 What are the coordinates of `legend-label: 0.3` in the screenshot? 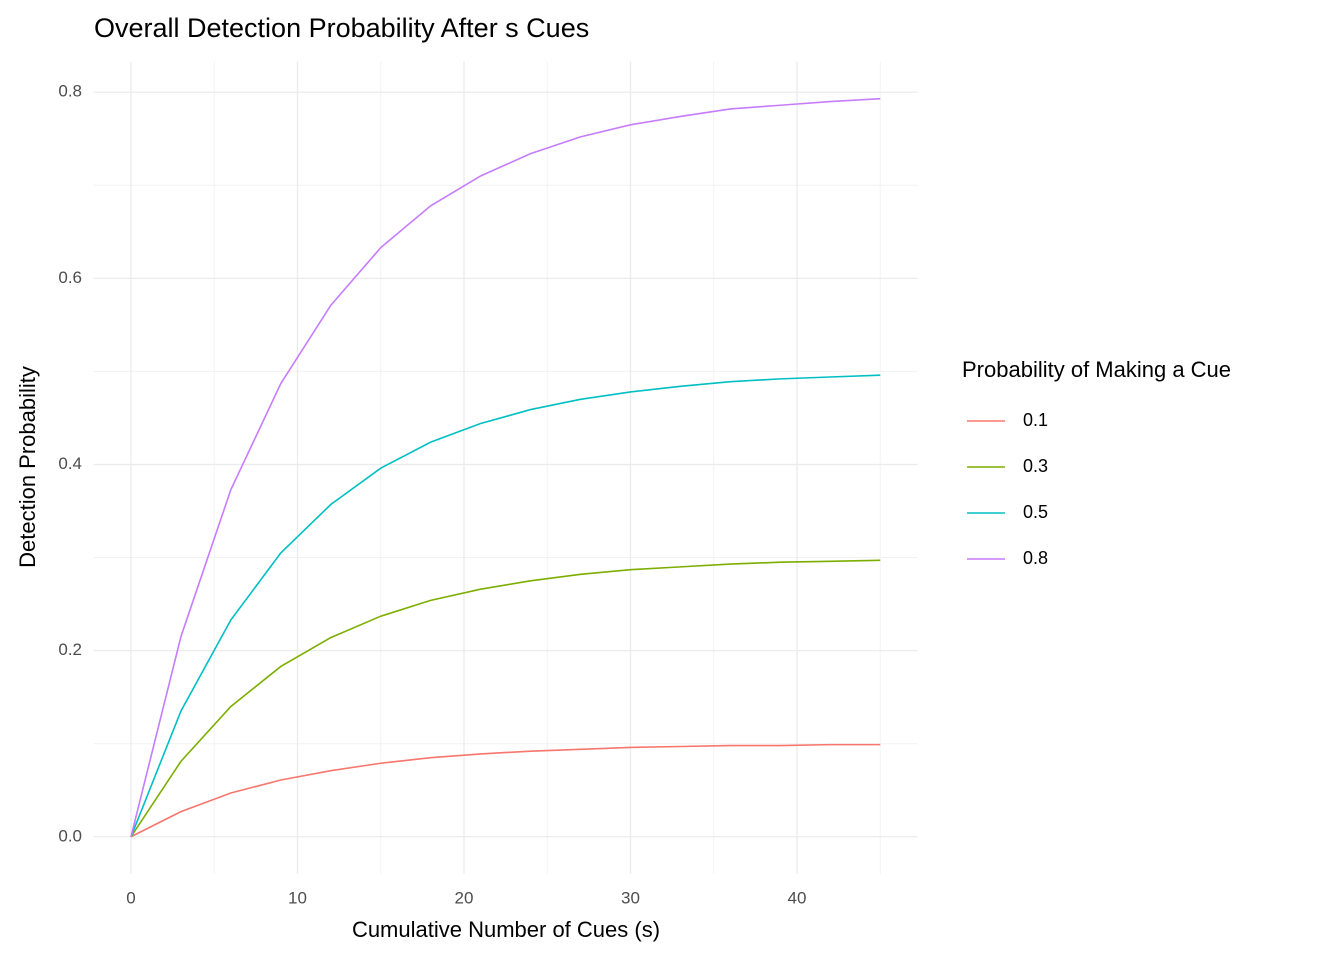 It's located at (1035, 466).